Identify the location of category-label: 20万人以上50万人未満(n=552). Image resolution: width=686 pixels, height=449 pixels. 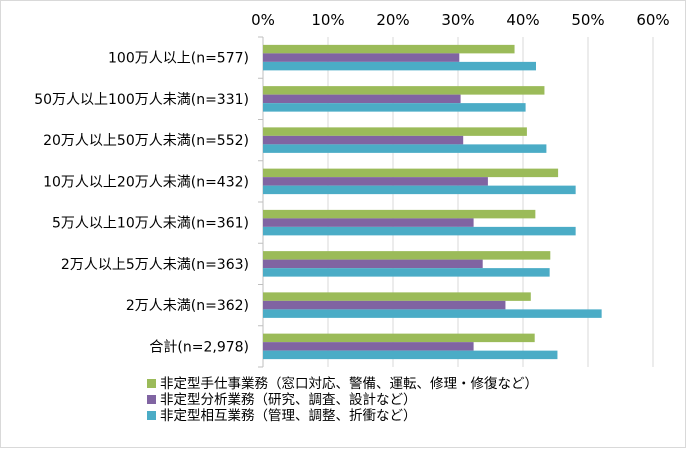
(146, 141).